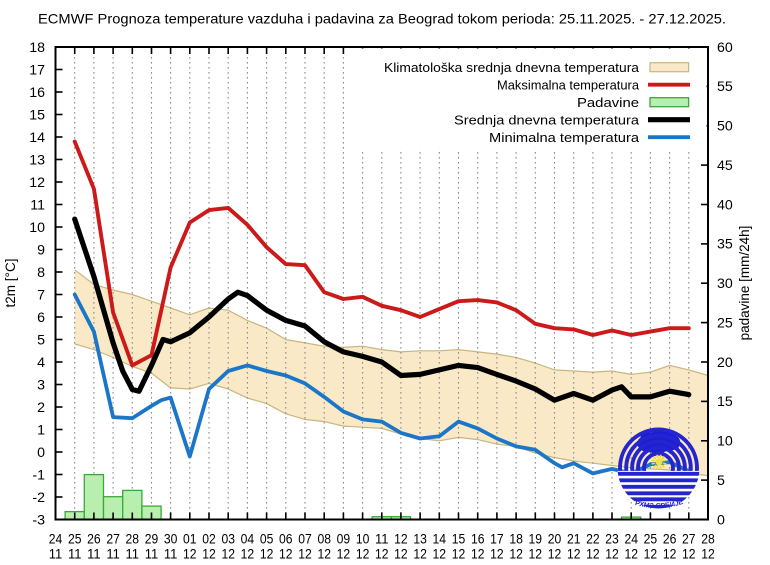 The image size is (770, 565). Describe the element at coordinates (190, 540) in the screenshot. I see `svg-text: 01` at that location.